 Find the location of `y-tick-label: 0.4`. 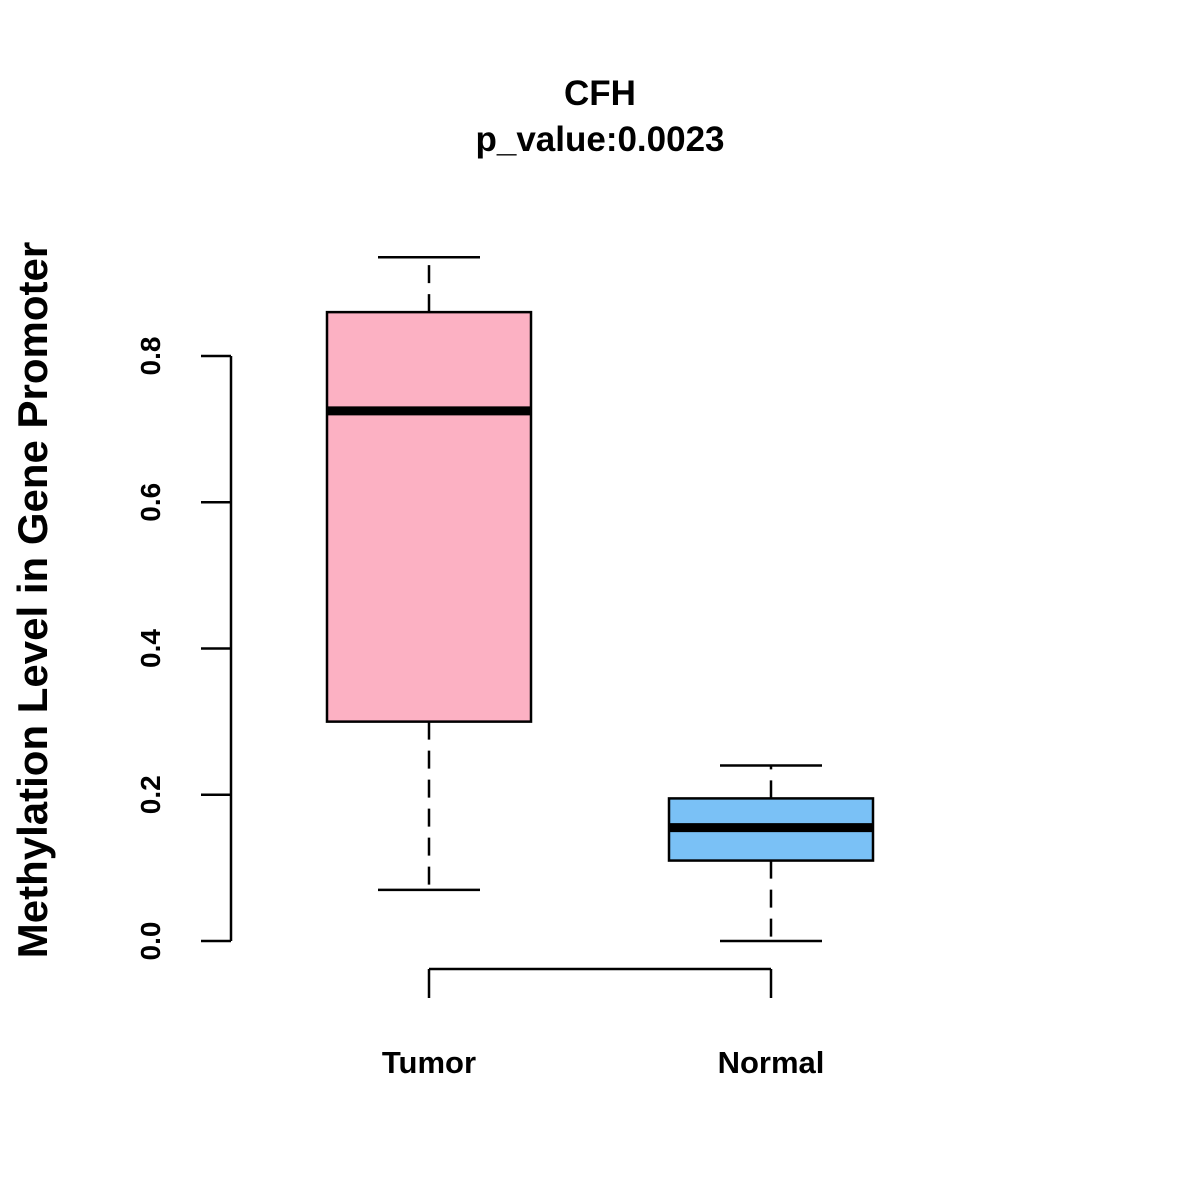

y-tick-label: 0.4 is located at coordinates (150, 648).